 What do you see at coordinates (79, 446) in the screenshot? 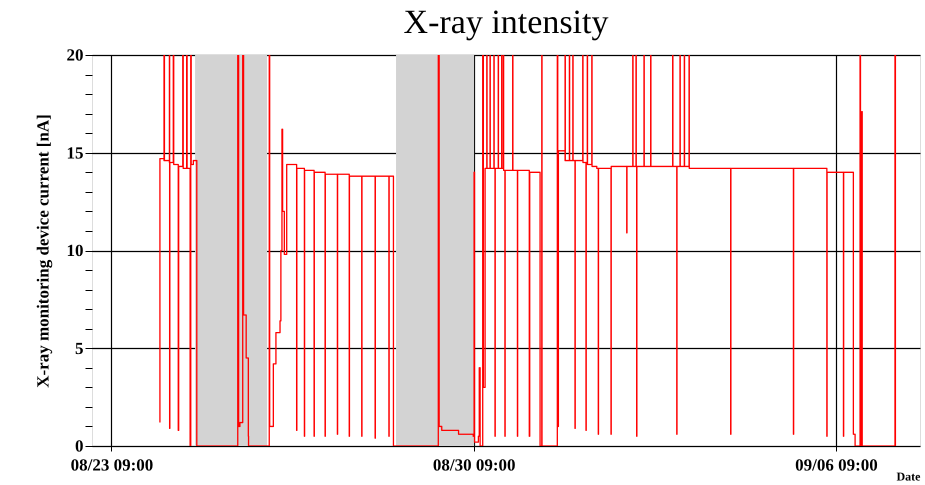
I see `y-tick-label: 0` at bounding box center [79, 446].